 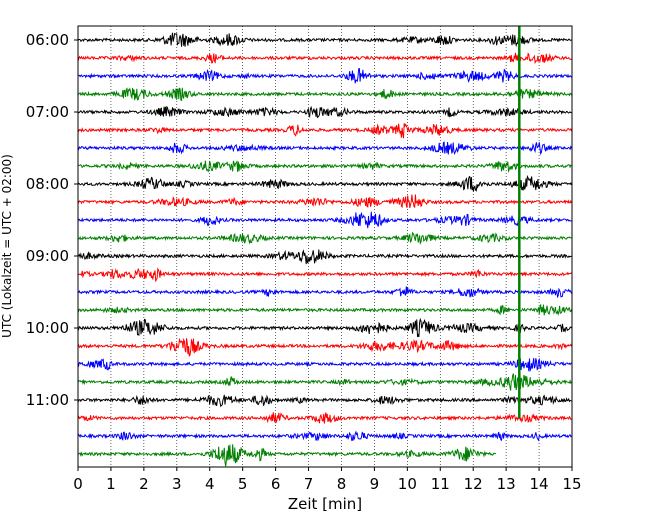 I want to click on x-tick-label: 8, so click(x=342, y=484).